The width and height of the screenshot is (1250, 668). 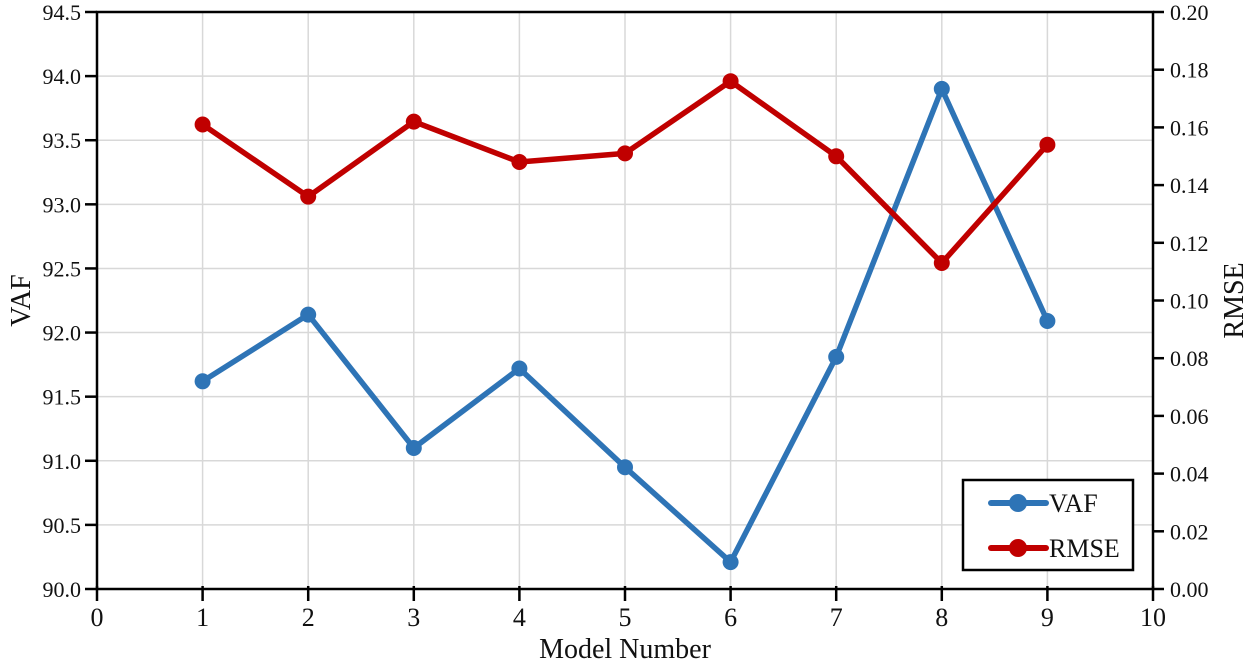 I want to click on x-tick-label: 6, so click(x=730, y=617).